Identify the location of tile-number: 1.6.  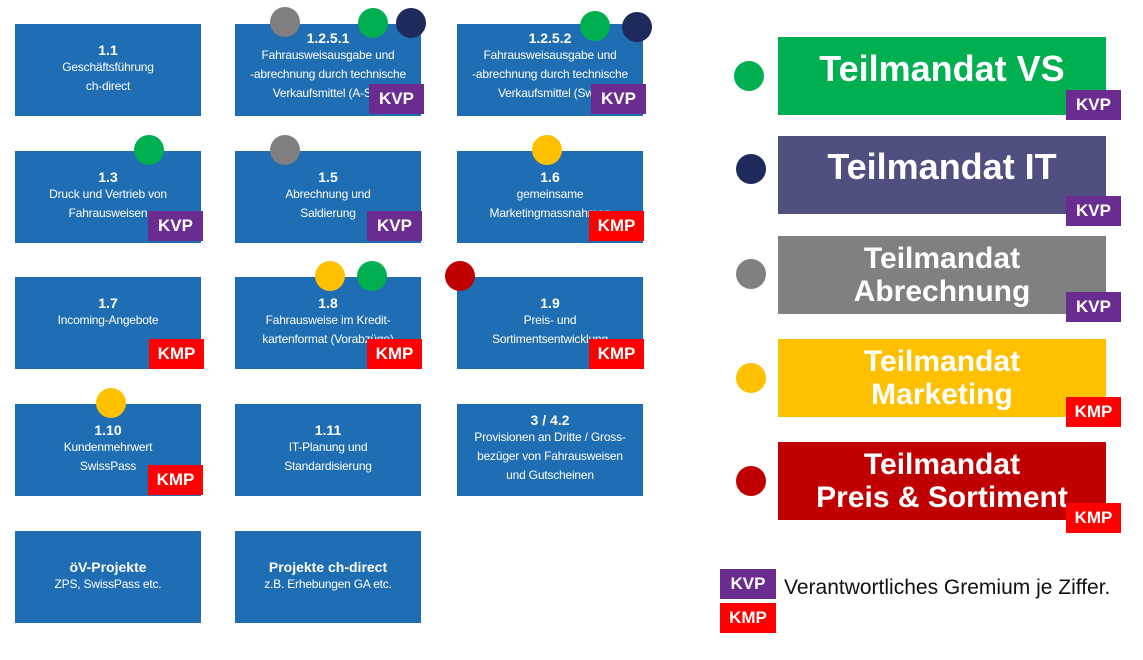
(550, 177).